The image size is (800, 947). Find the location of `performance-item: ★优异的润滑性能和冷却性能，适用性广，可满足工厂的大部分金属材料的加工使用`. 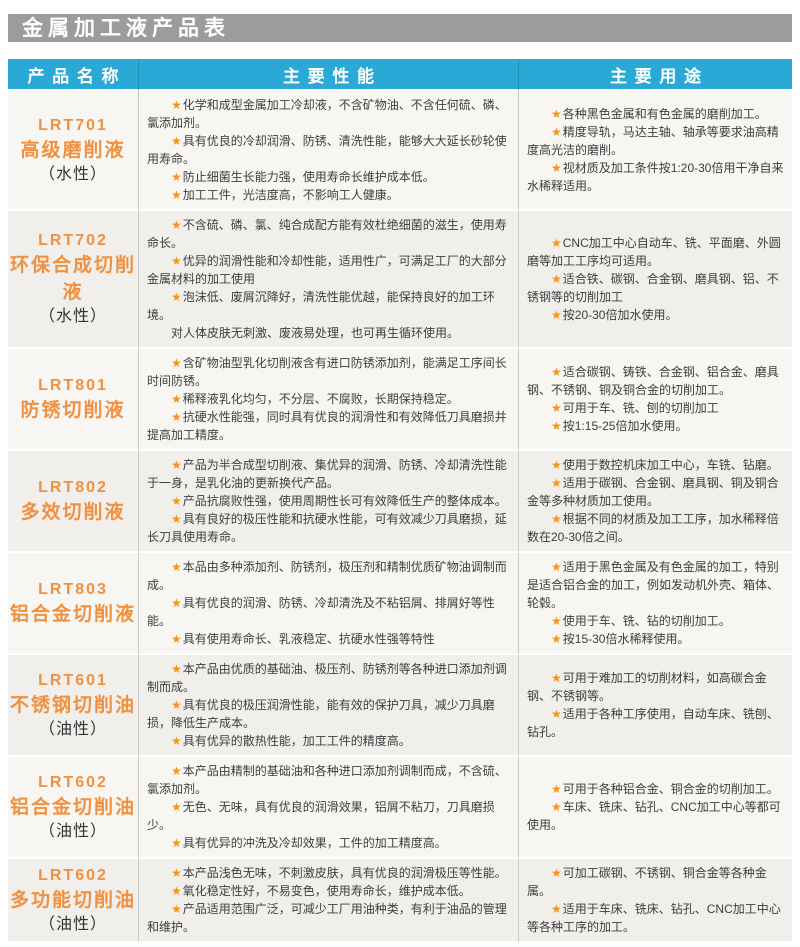

performance-item: ★优异的润滑性能和冷却性能，适用性广，可满足工厂的大部分金属材料的加工使用 is located at coordinates (328, 270).